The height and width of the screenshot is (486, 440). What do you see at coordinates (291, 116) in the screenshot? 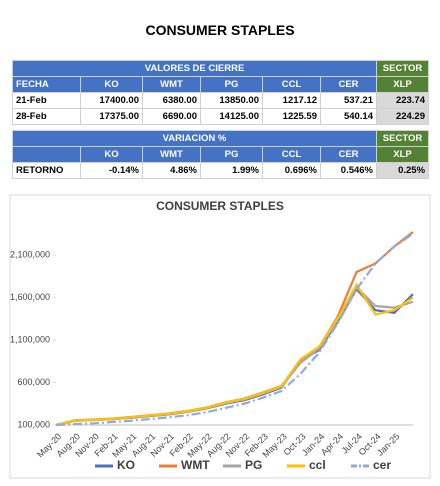
I see `cell: 1225.59` at bounding box center [291, 116].